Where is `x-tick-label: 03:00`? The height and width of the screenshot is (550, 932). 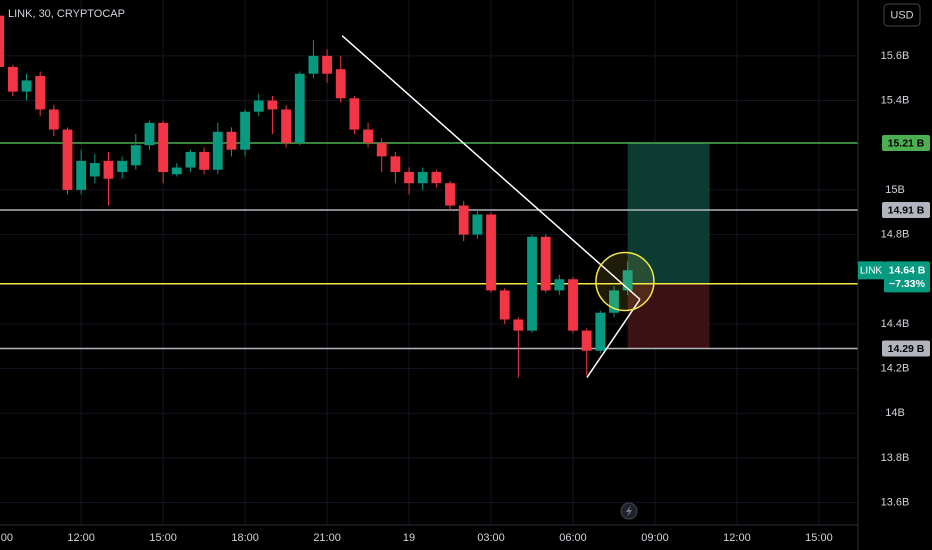 x-tick-label: 03:00 is located at coordinates (491, 538).